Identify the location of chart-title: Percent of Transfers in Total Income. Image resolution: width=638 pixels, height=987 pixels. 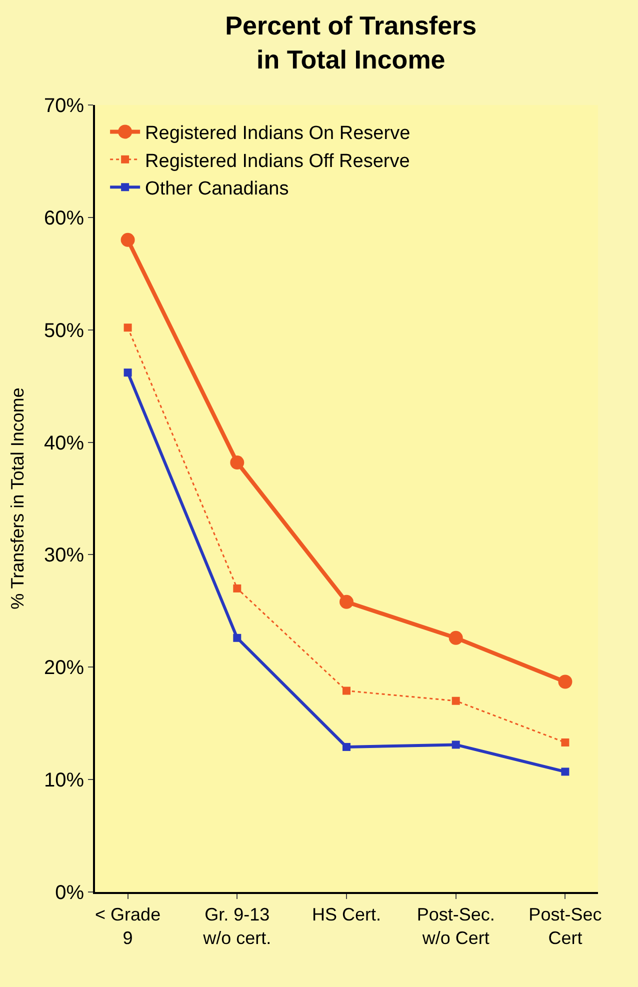
(351, 42).